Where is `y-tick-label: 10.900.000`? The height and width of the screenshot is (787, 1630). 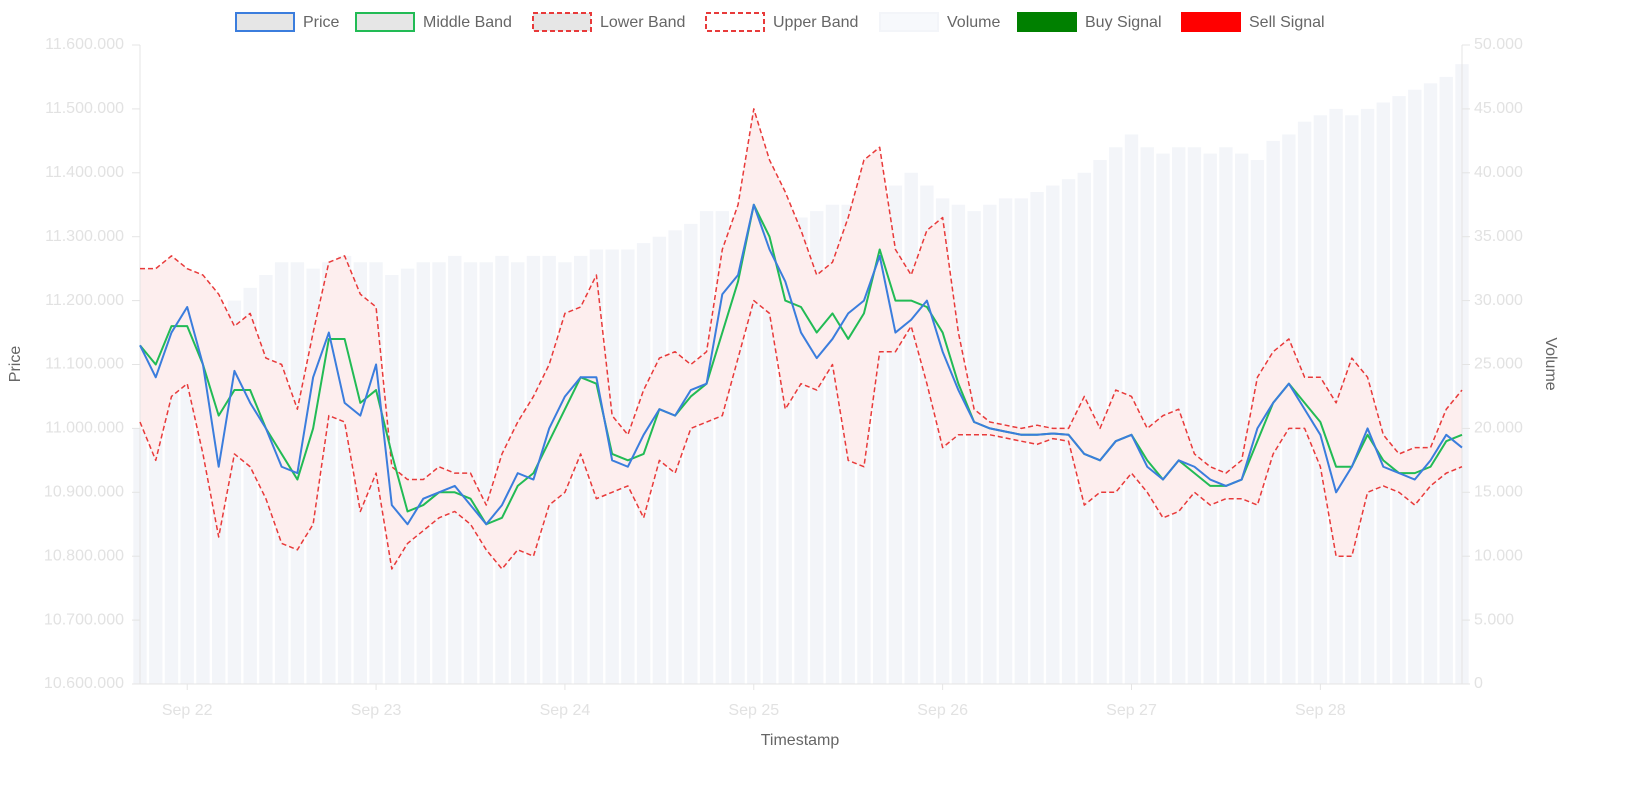
y-tick-label: 10.900.000 is located at coordinates (84, 492).